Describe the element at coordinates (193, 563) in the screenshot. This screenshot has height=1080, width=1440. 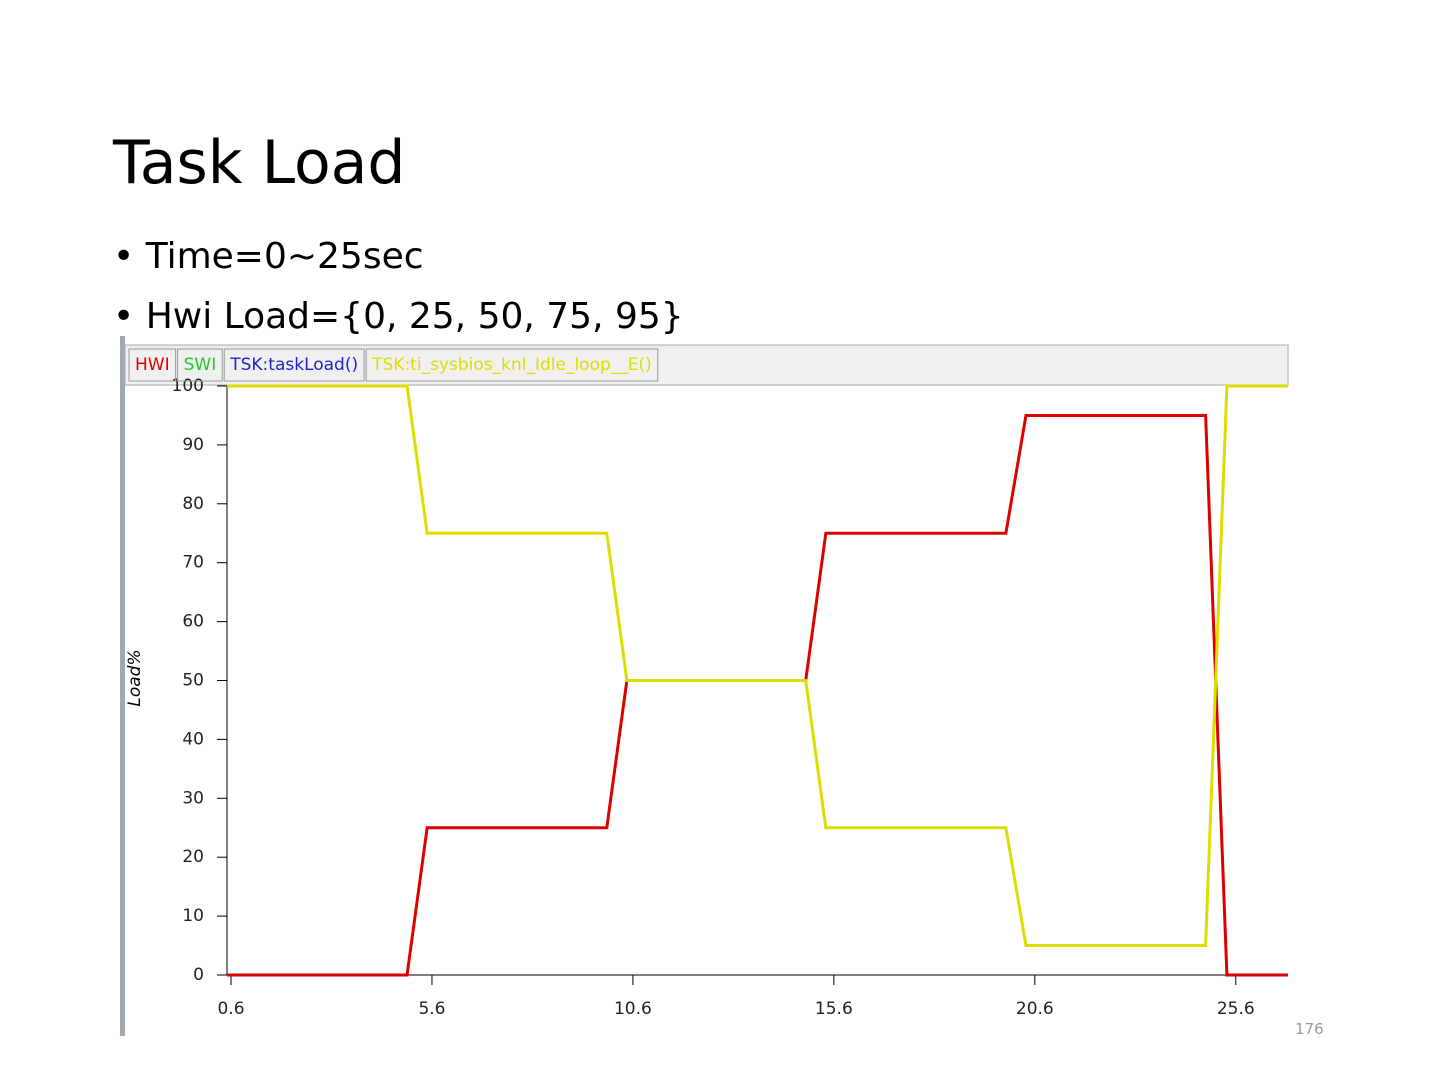
I see `y-tick-label: 70` at that location.